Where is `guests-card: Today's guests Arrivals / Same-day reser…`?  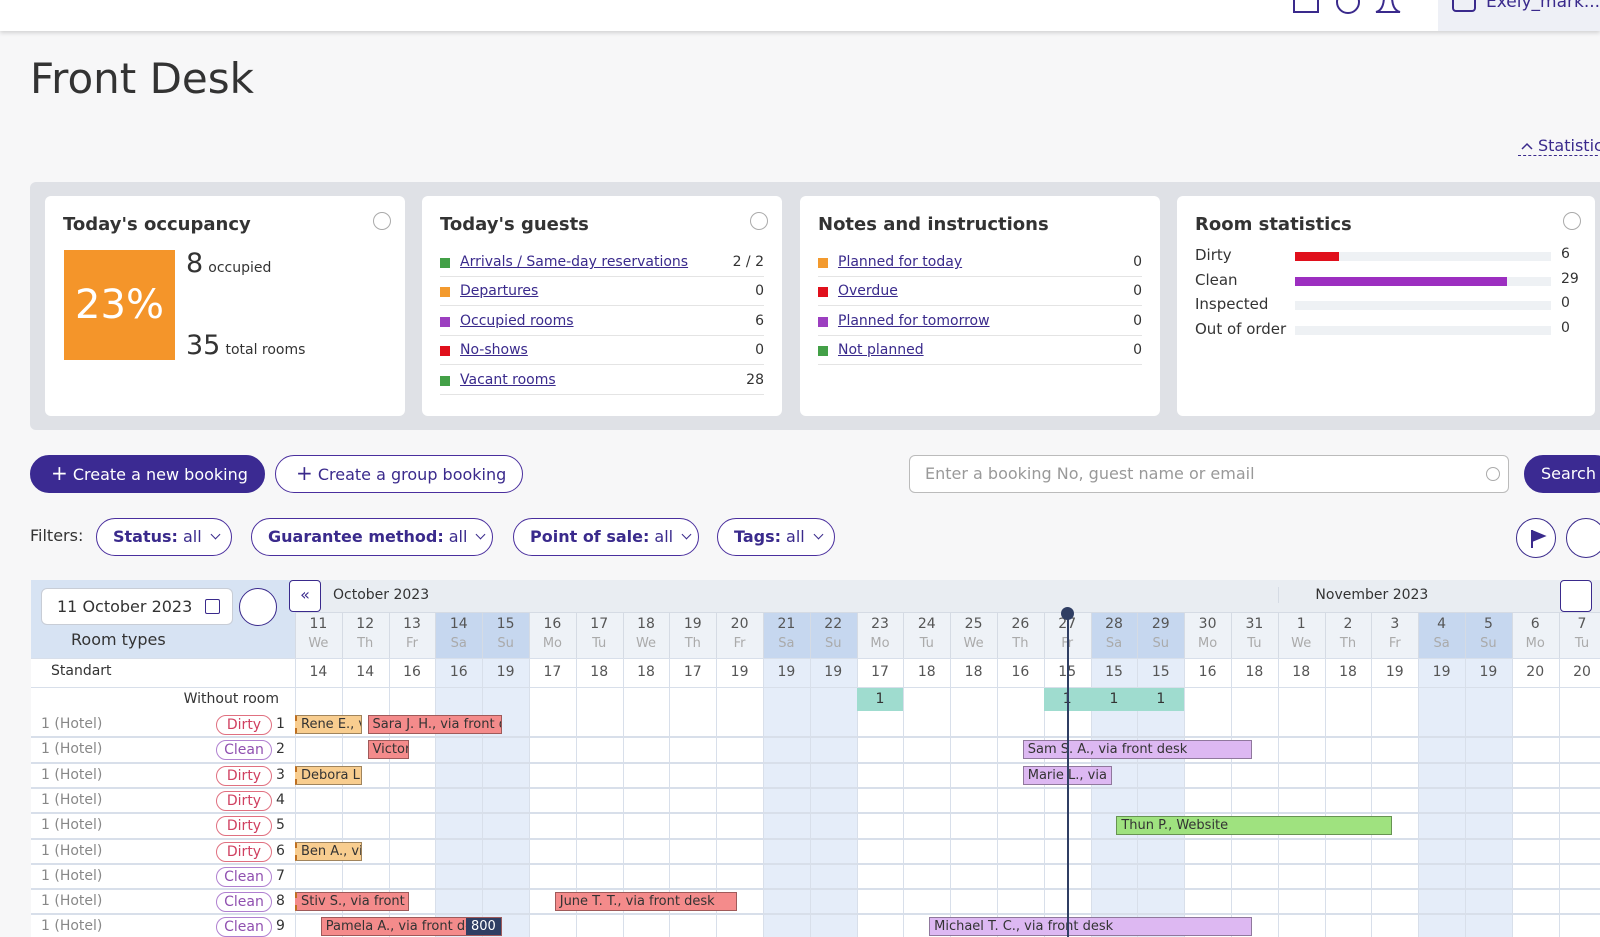 guests-card: Today's guests Arrivals / Same-day reser… is located at coordinates (602, 306).